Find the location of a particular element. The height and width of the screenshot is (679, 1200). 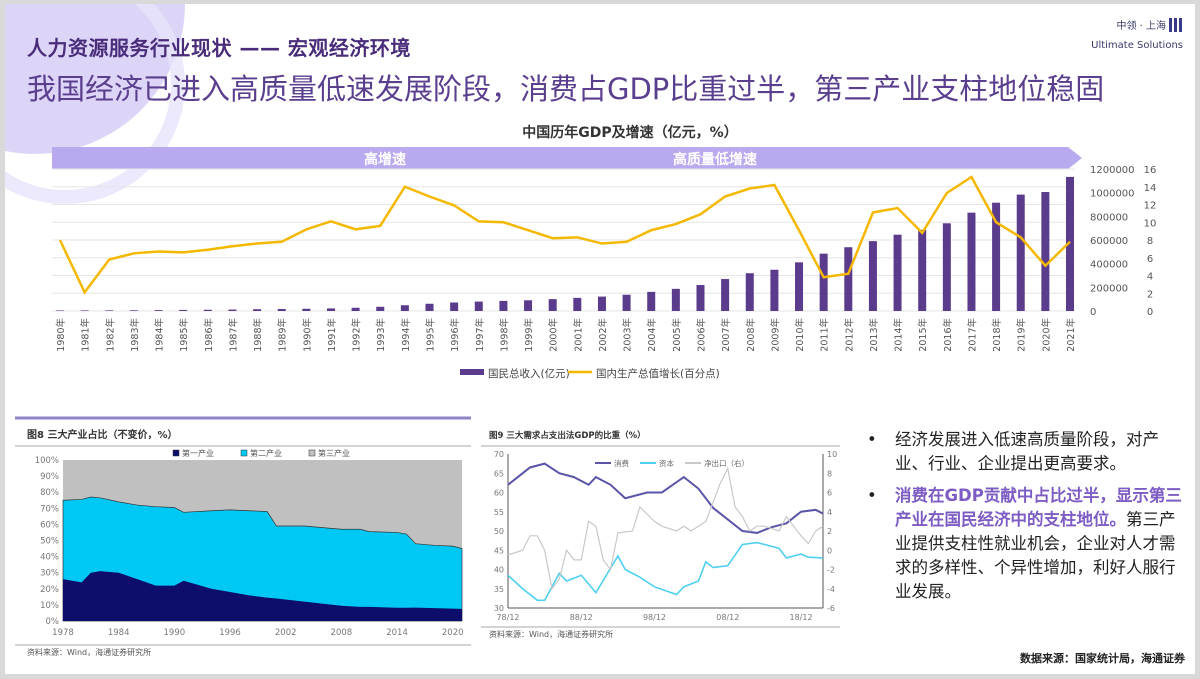

year-label: 2001年 is located at coordinates (578, 335).